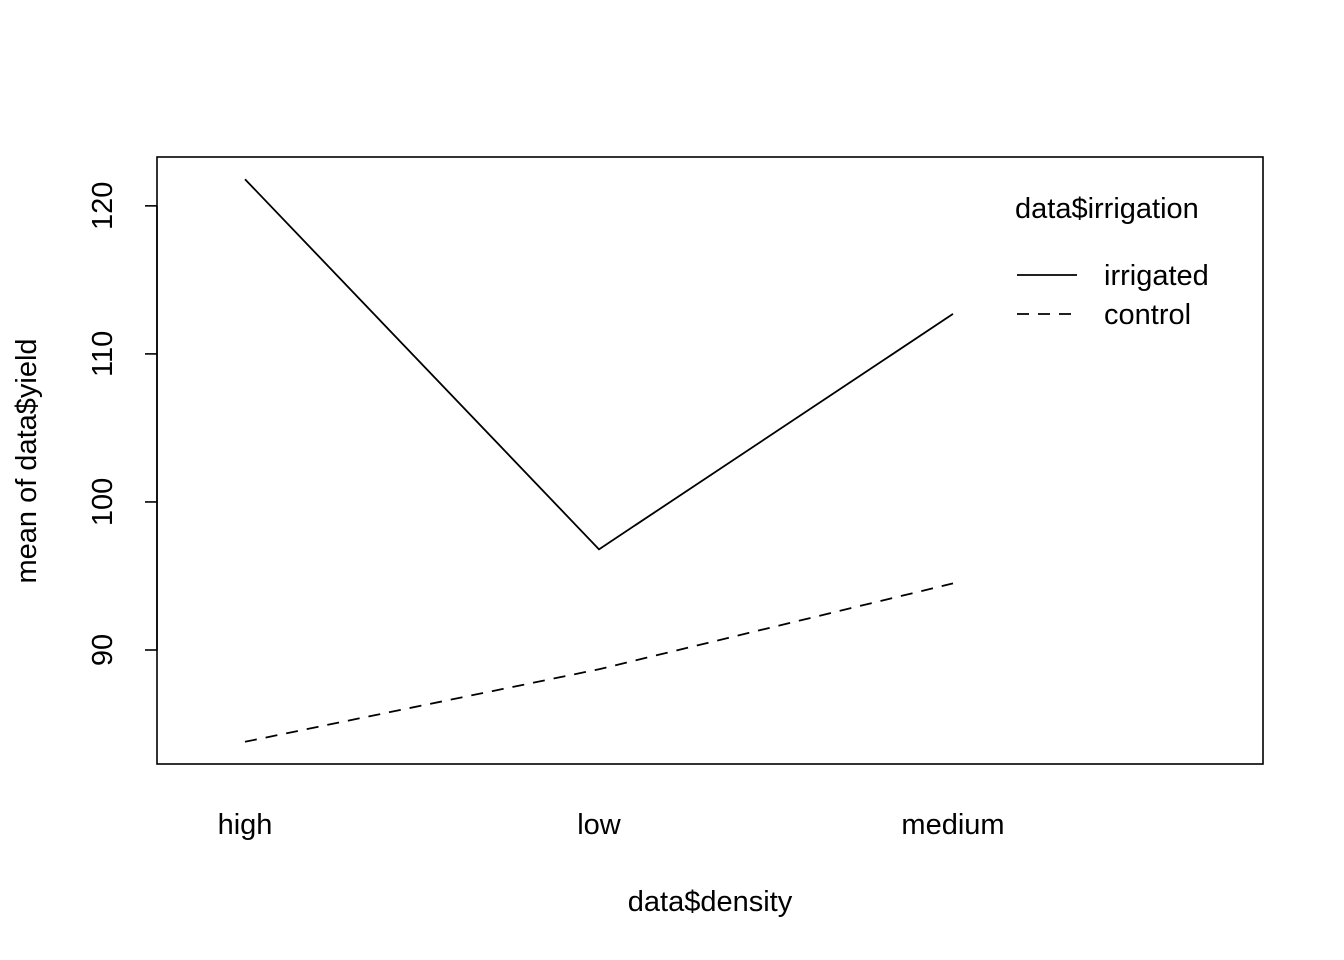  Describe the element at coordinates (103, 206) in the screenshot. I see `y-tick-label: 120` at that location.